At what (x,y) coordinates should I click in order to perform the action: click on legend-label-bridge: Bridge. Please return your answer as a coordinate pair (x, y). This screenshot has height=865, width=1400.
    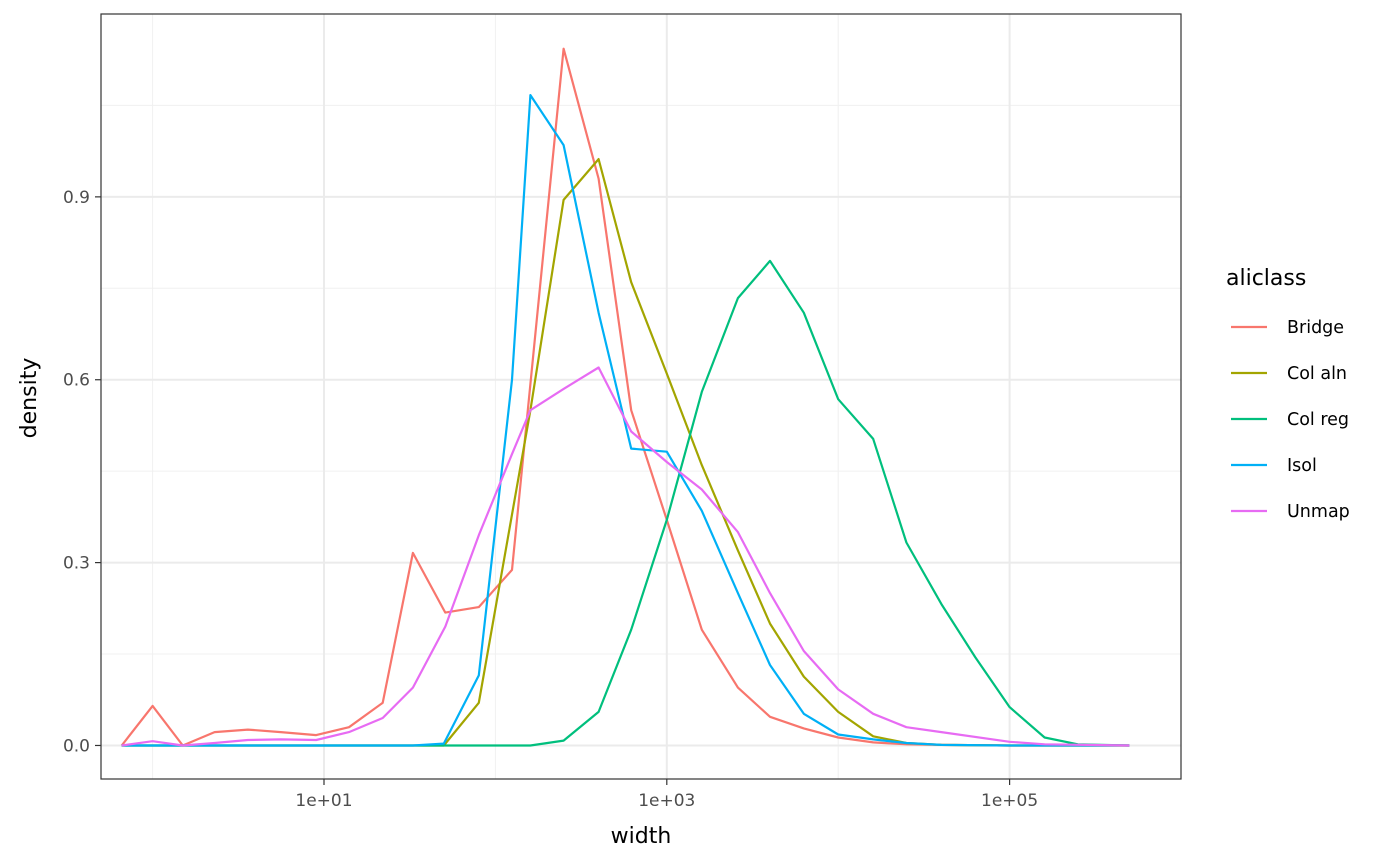
    Looking at the image, I should click on (1315, 328).